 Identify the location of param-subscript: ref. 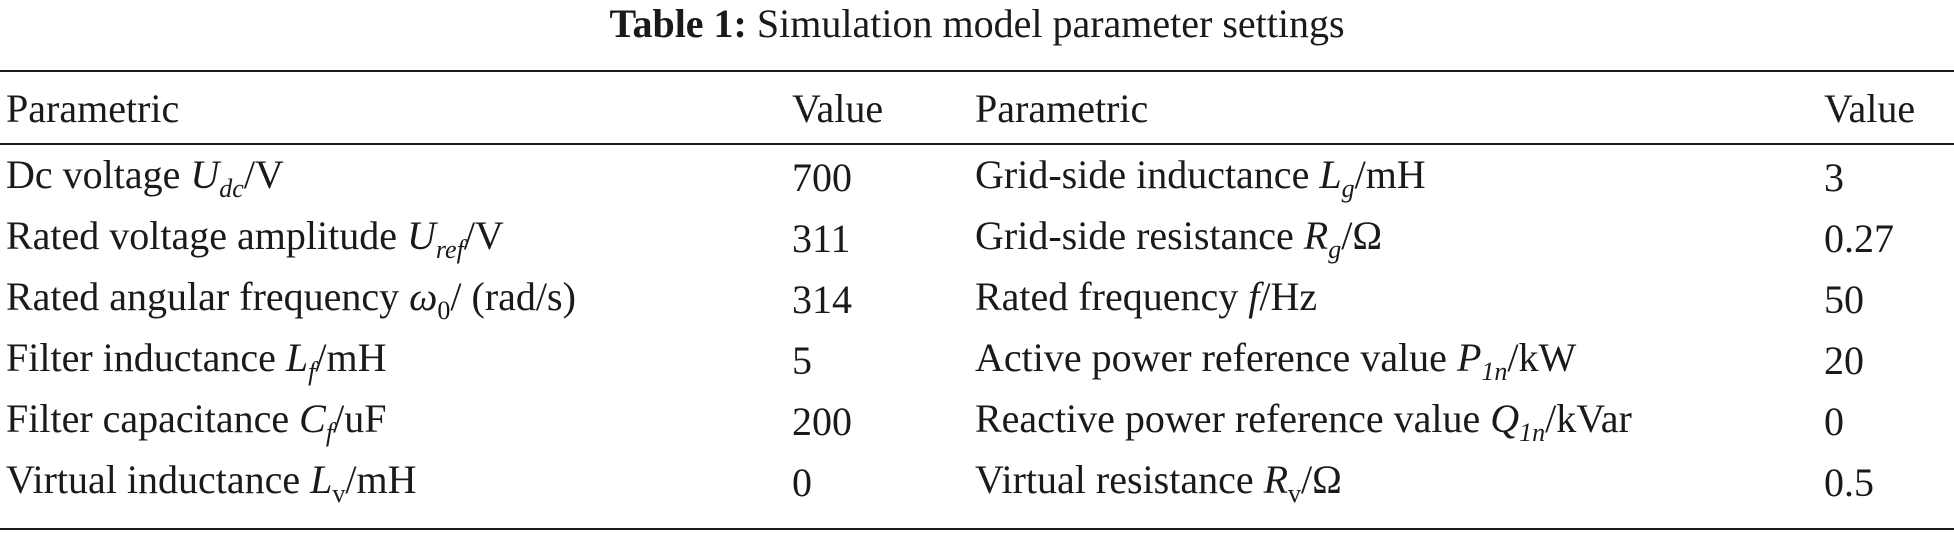
(449, 249).